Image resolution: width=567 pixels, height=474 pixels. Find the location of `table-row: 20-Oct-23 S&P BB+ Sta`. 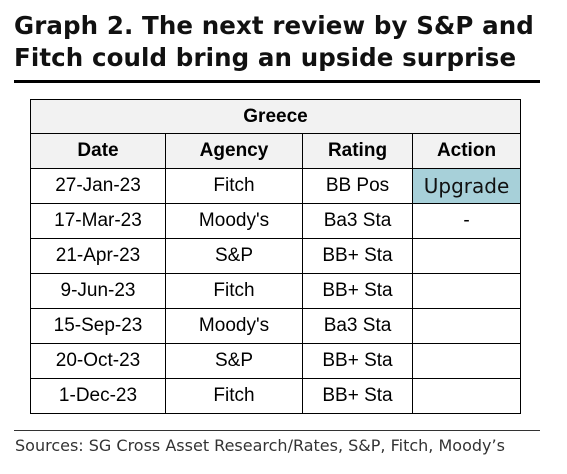

table-row: 20-Oct-23 S&P BB+ Sta is located at coordinates (275, 361).